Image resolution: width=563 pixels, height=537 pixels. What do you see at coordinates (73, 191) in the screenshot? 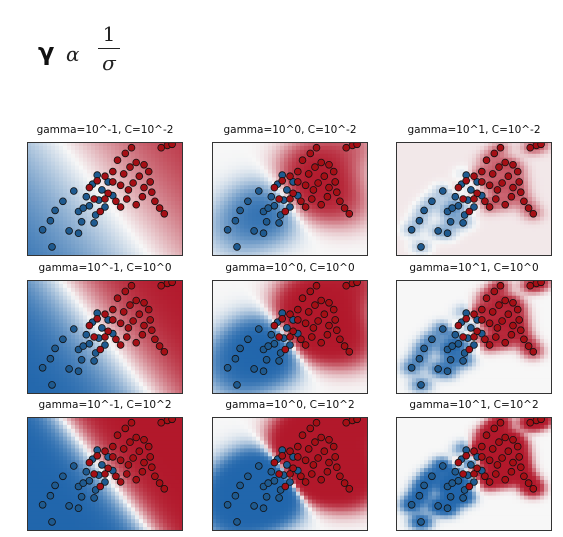
I see `scatter-point-class-a` at bounding box center [73, 191].